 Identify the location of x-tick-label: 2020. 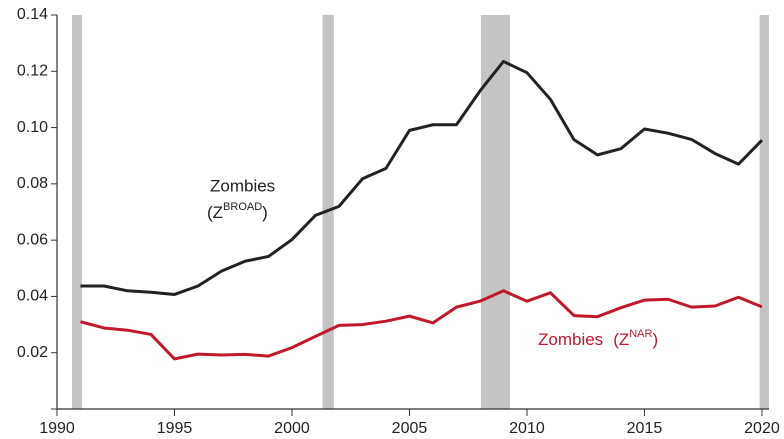
(762, 428).